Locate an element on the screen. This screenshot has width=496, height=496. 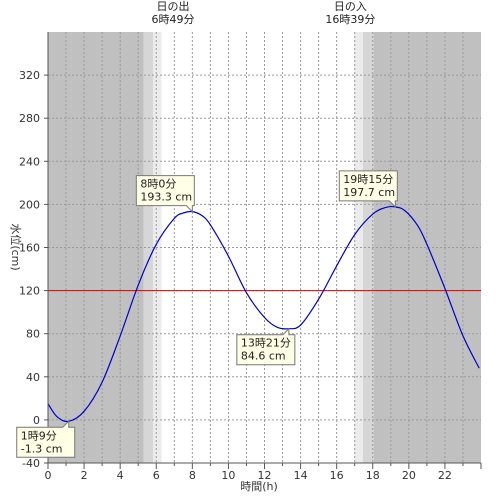
x-tick-label-14: 14 is located at coordinates (301, 475).